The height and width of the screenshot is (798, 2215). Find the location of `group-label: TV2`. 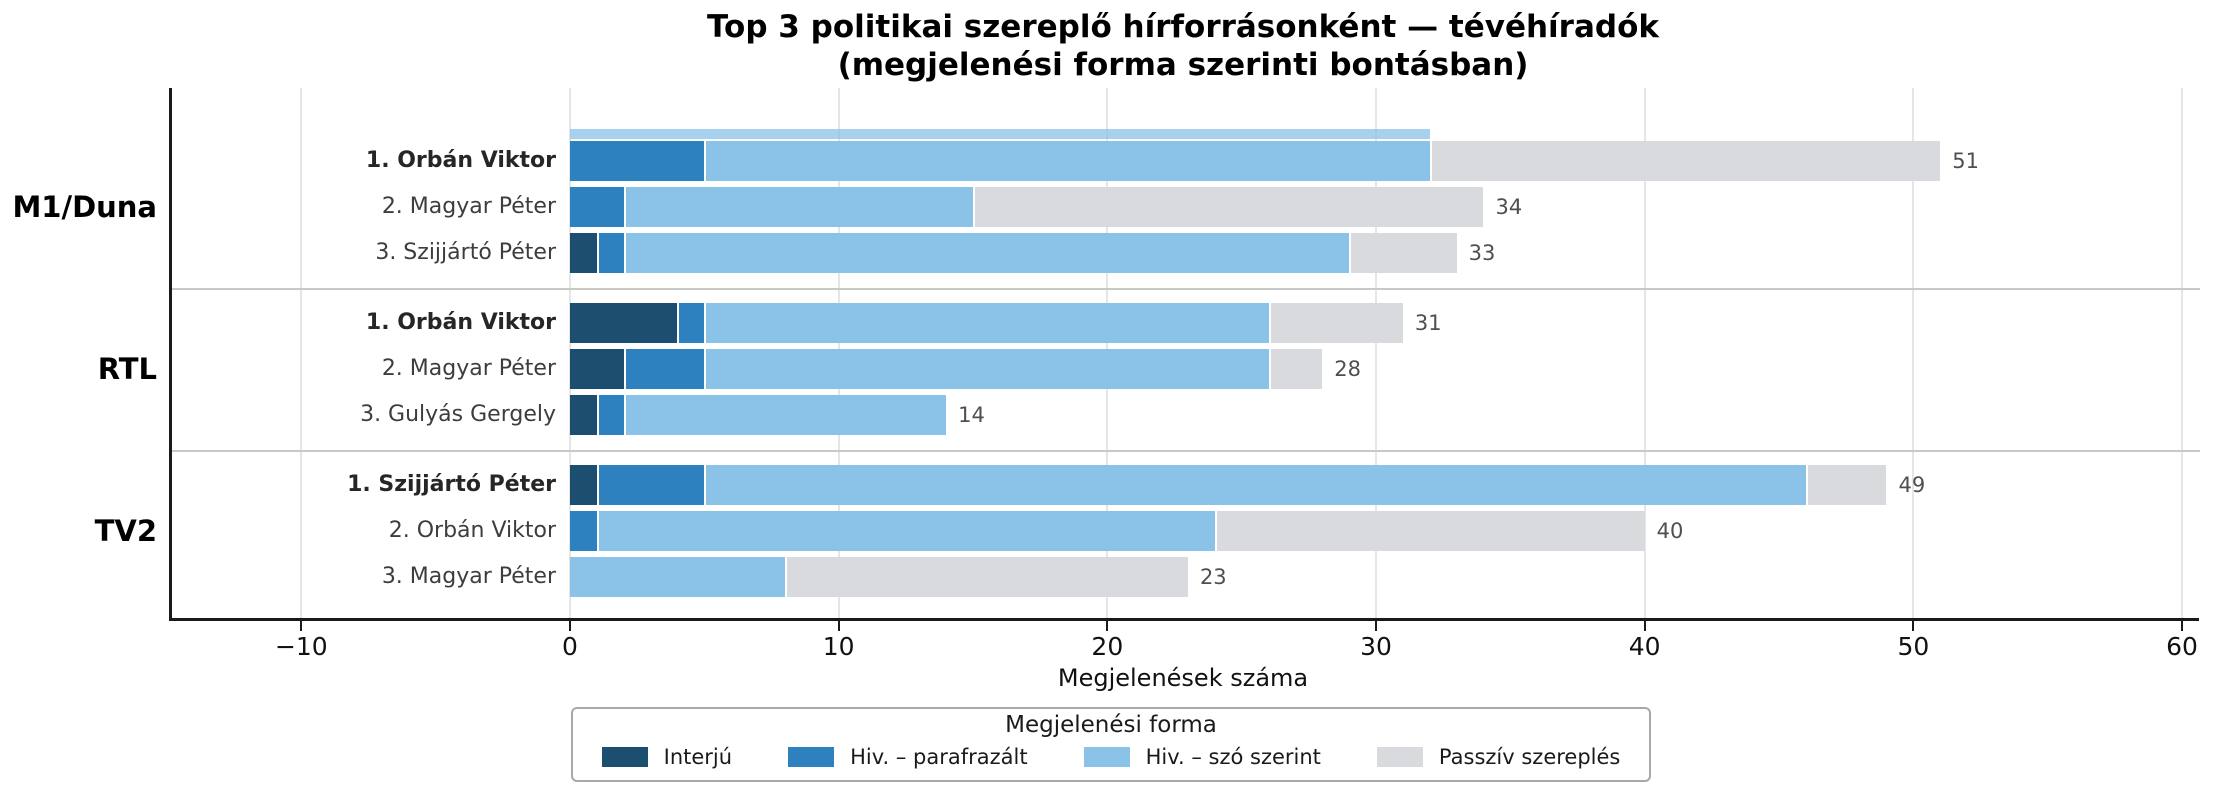

group-label: TV2 is located at coordinates (125, 531).